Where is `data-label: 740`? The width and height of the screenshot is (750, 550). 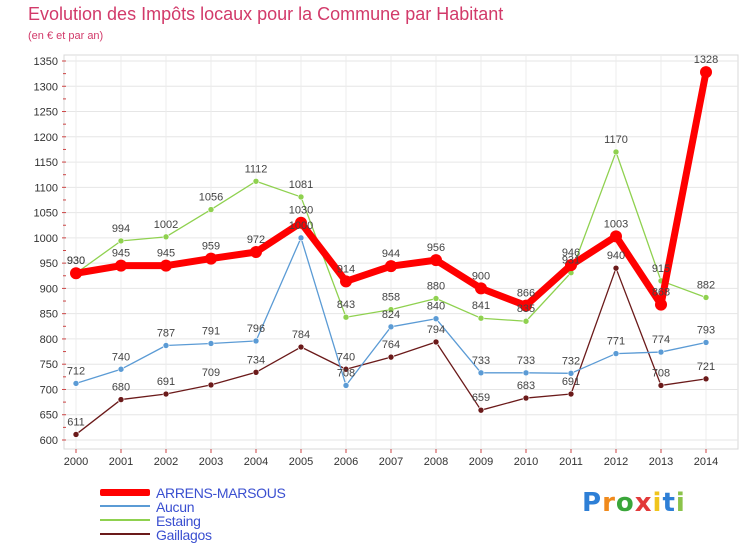
data-label: 740 is located at coordinates (346, 357).